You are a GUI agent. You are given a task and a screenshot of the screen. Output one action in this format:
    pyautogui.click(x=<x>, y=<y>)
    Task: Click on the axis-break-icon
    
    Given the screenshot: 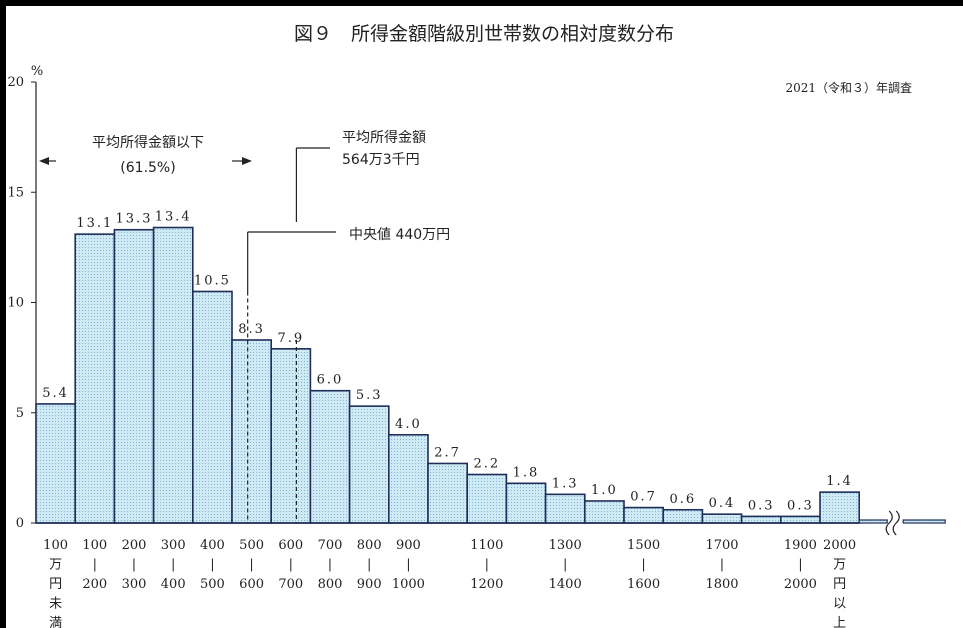 What is the action you would take?
    pyautogui.click(x=892, y=523)
    